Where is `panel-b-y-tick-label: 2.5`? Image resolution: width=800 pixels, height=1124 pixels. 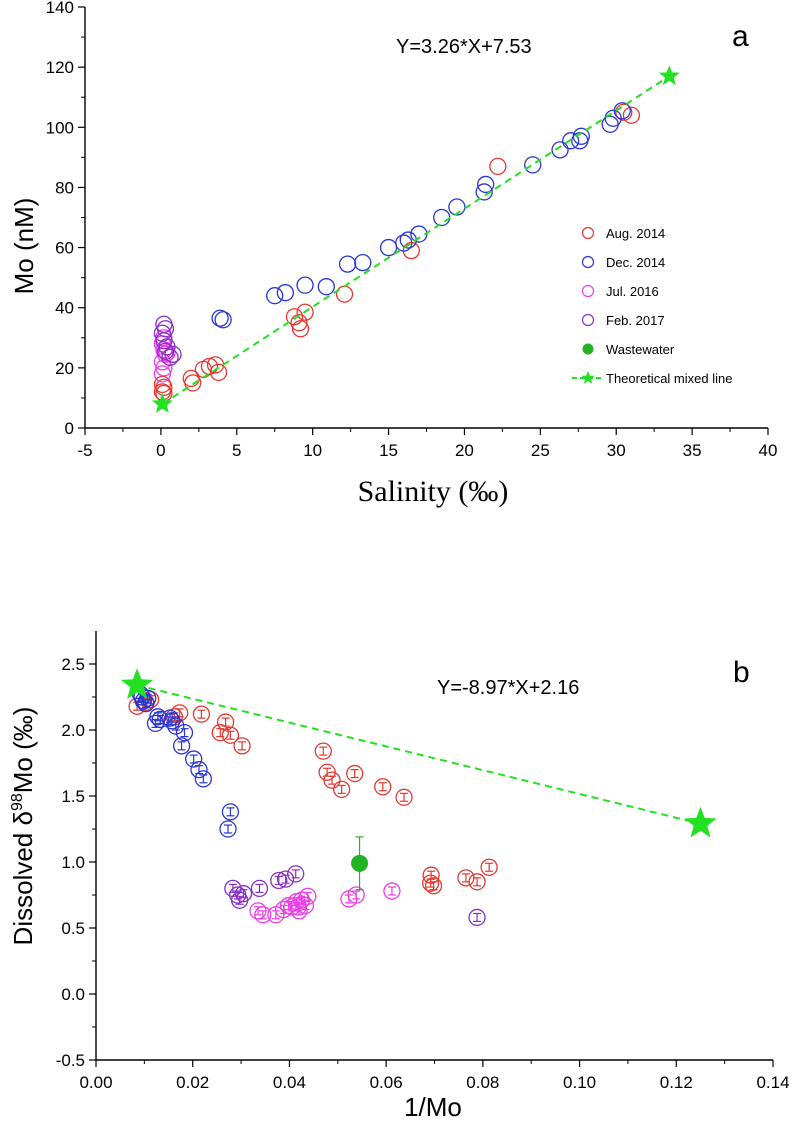
panel-b-y-tick-label: 2.5 is located at coordinates (73, 664).